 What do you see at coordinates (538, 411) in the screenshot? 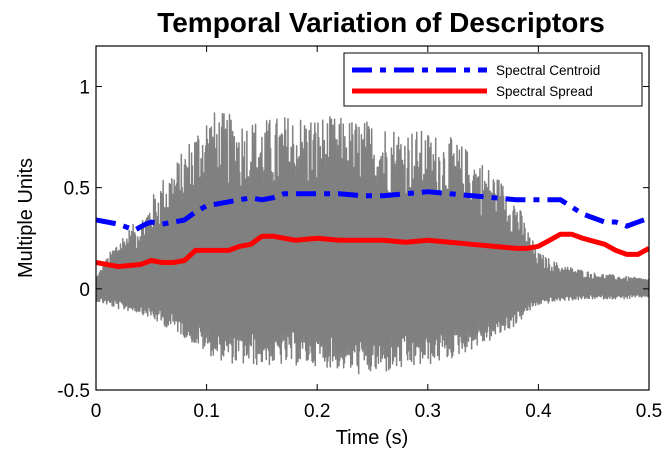
I see `x-tick-label: 0.4` at bounding box center [538, 411].